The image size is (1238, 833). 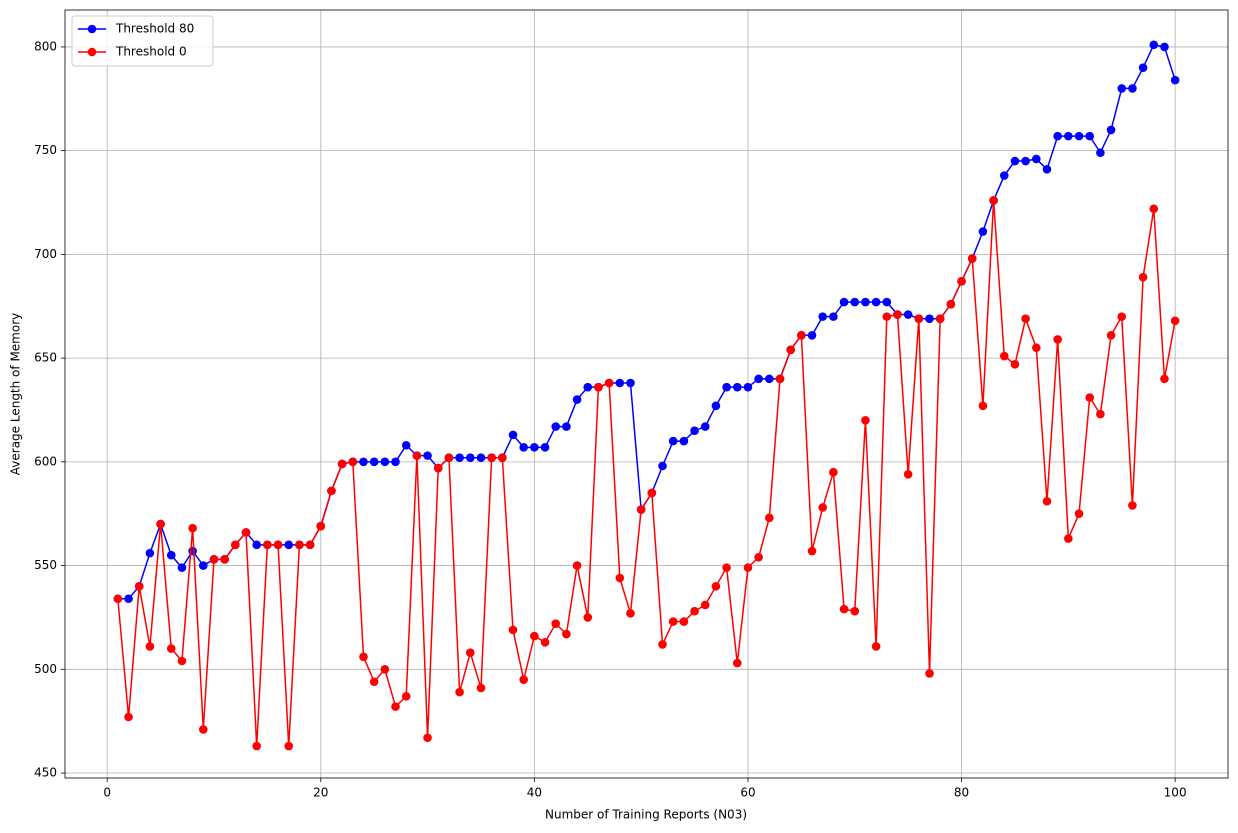 What do you see at coordinates (1175, 793) in the screenshot?
I see `x-tick-label: 100` at bounding box center [1175, 793].